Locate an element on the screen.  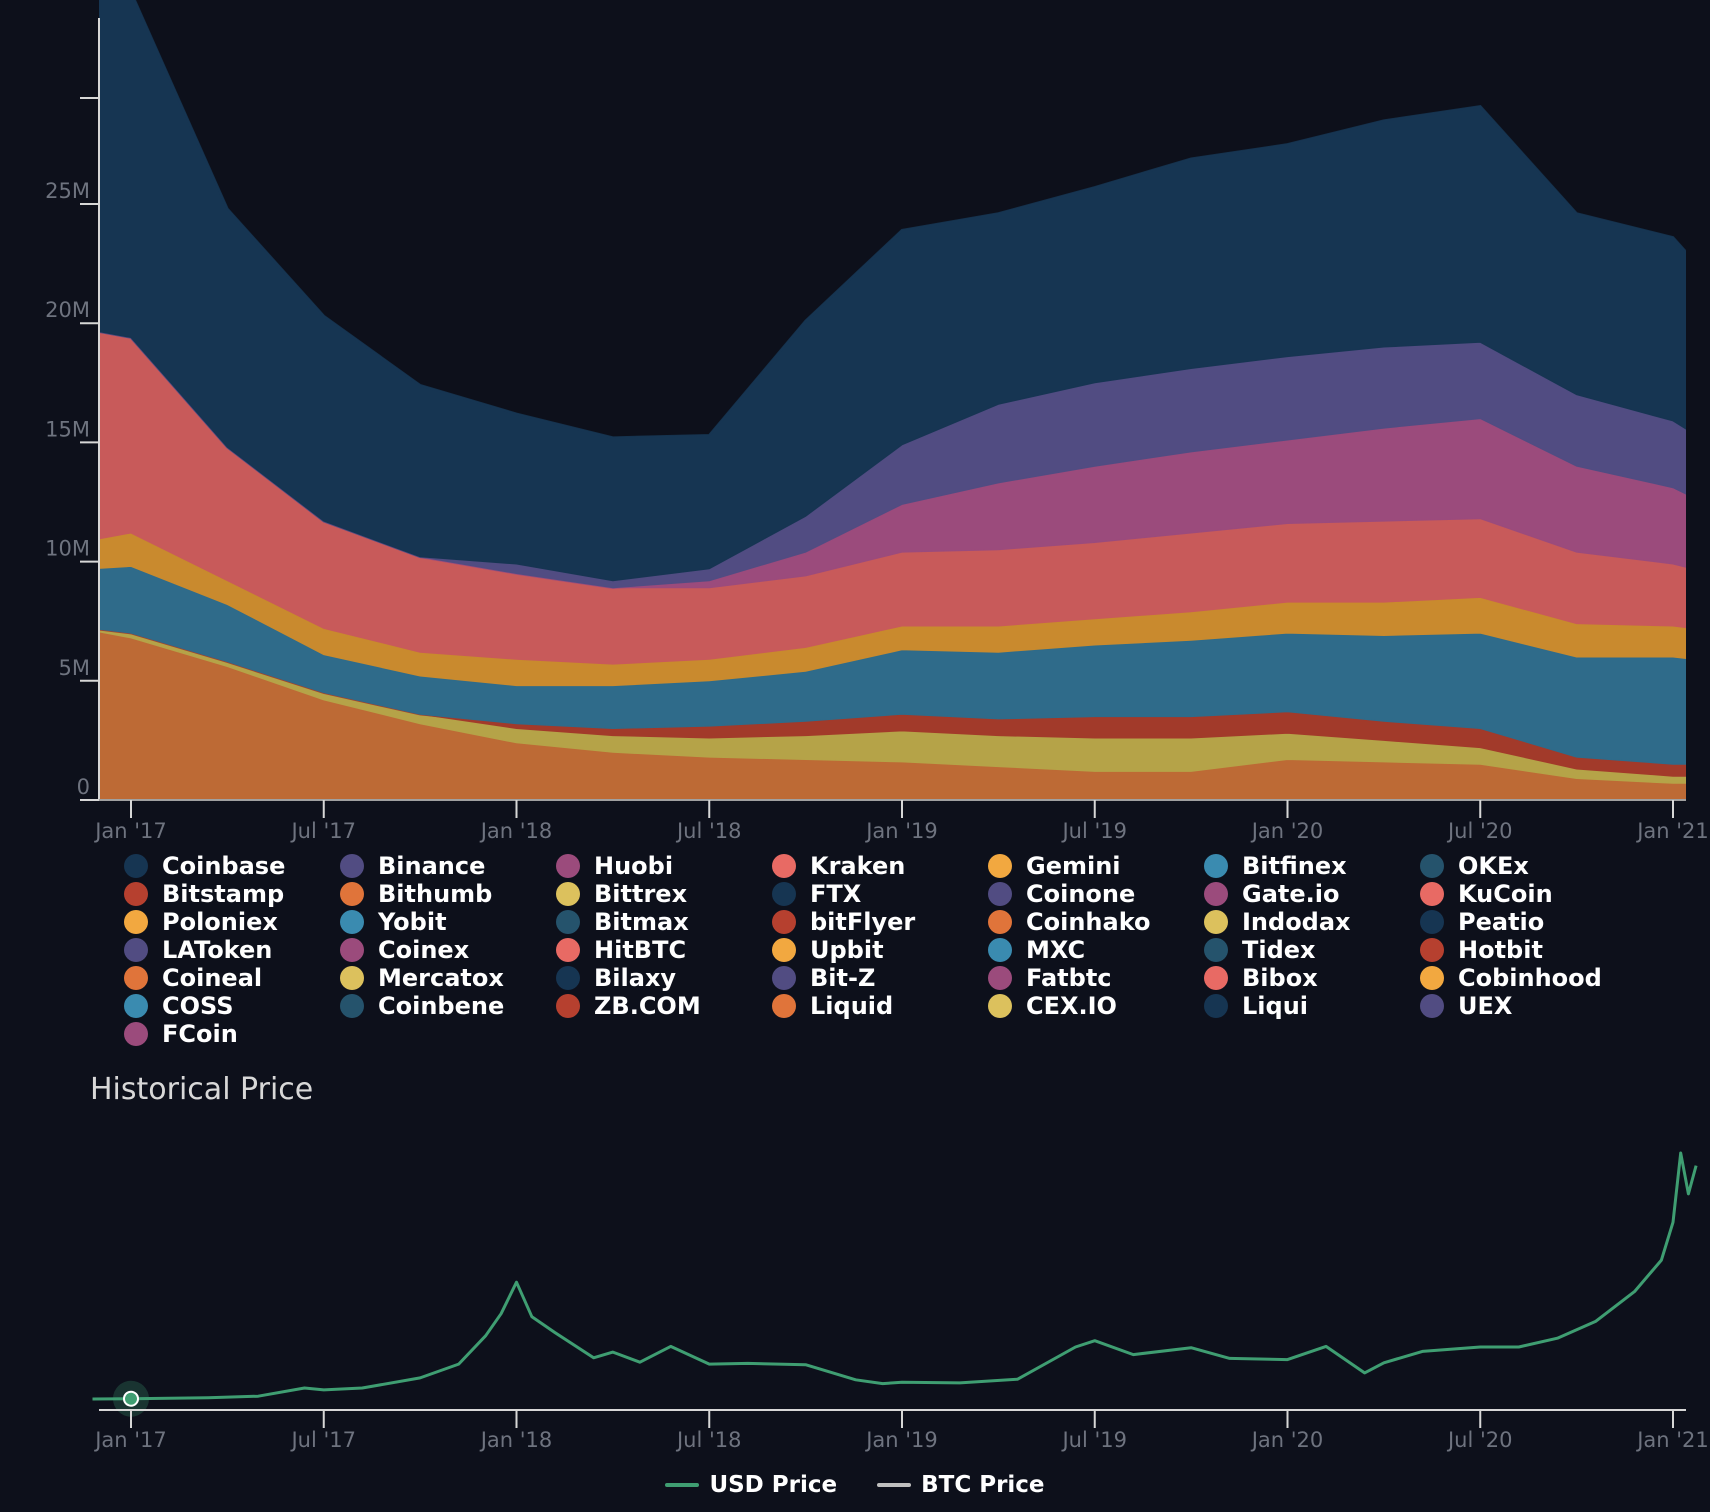
legend-label: Upbit is located at coordinates (847, 950).